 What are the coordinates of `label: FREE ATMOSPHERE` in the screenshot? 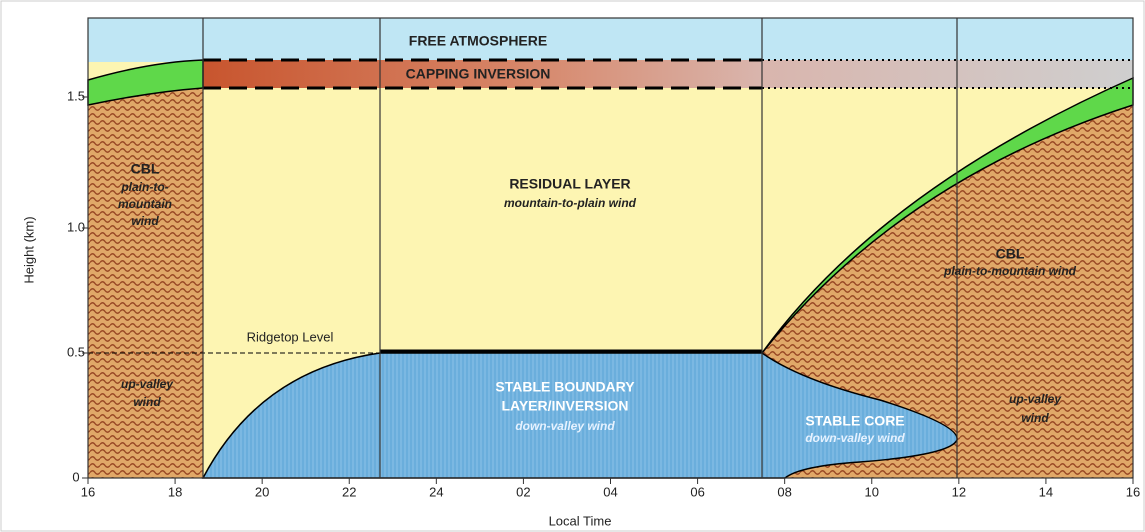 It's located at (478, 41).